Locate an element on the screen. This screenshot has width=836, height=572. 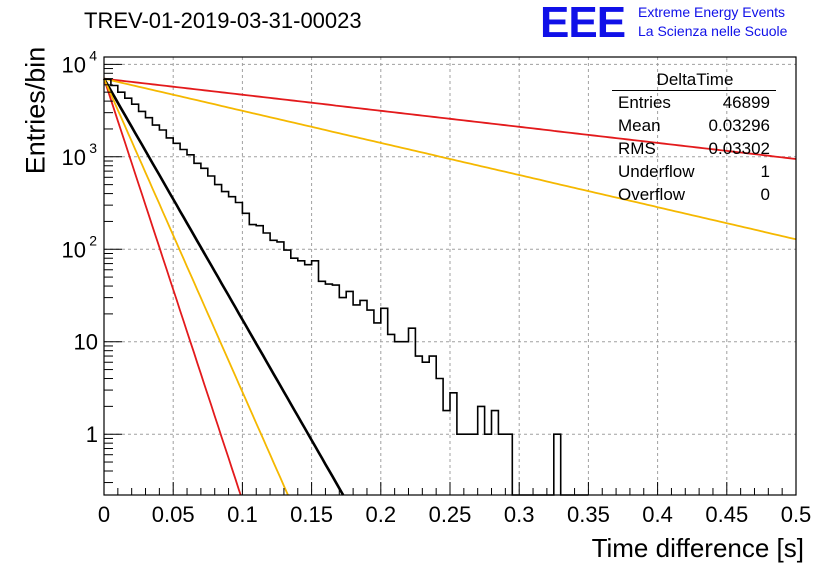
logo-line-1: Extreme Energy Events is located at coordinates (712, 12).